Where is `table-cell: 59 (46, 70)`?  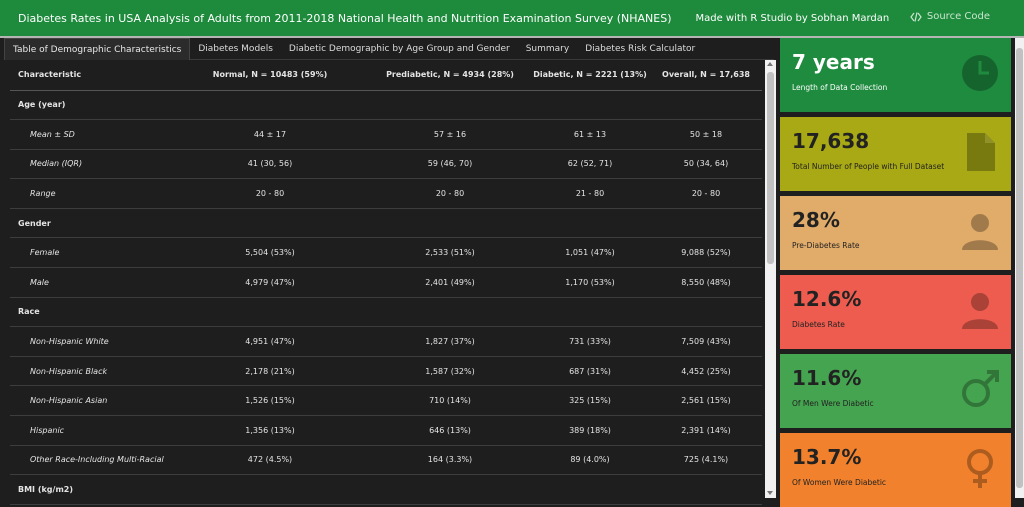
table-cell: 59 (46, 70) is located at coordinates (450, 164).